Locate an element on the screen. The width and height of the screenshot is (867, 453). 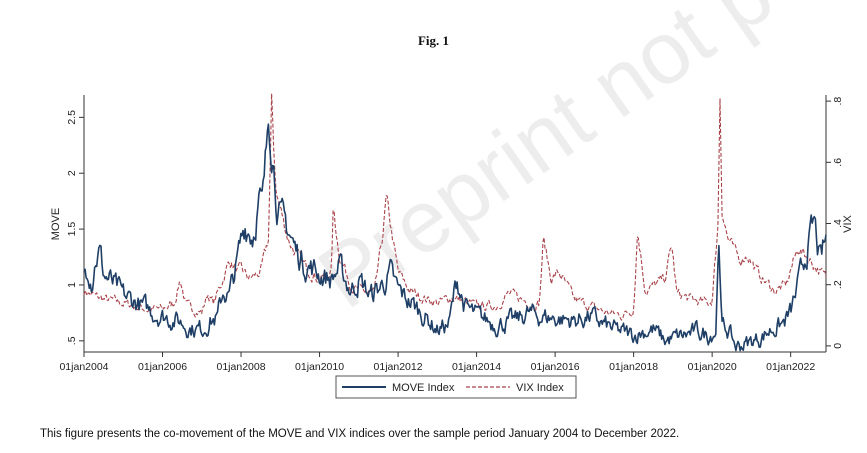
x-tick-label-7: 01jan2018 is located at coordinates (633, 367).